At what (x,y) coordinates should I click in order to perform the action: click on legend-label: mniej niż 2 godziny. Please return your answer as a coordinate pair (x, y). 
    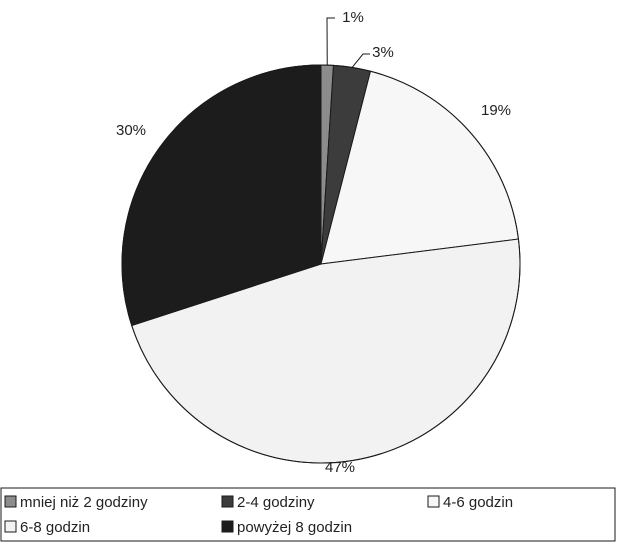
    Looking at the image, I should click on (84, 502).